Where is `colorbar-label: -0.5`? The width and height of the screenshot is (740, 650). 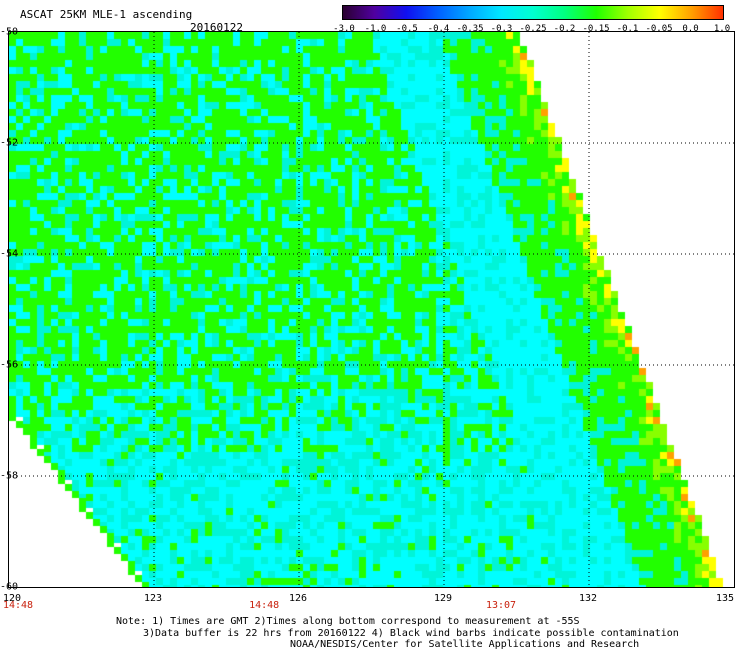 colorbar-label: -0.5 is located at coordinates (407, 29).